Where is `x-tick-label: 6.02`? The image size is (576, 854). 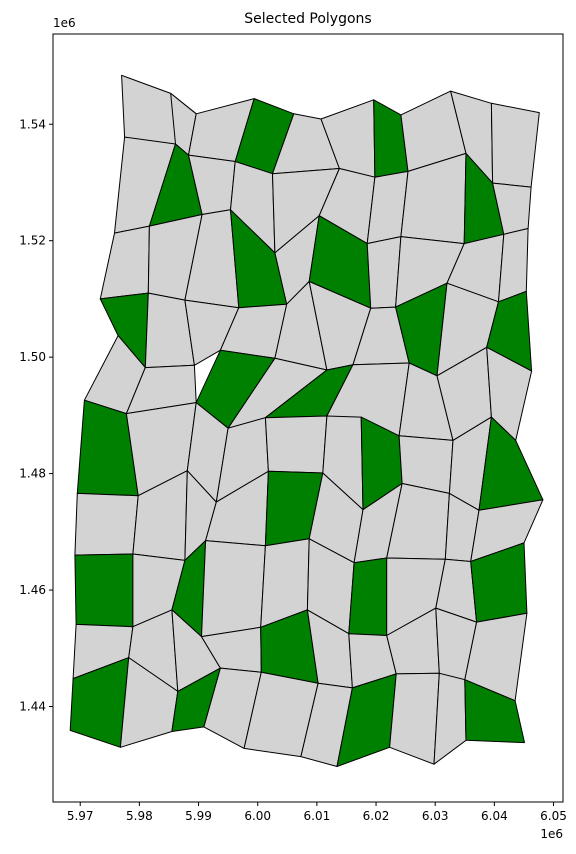
x-tick-label: 6.02 is located at coordinates (376, 816).